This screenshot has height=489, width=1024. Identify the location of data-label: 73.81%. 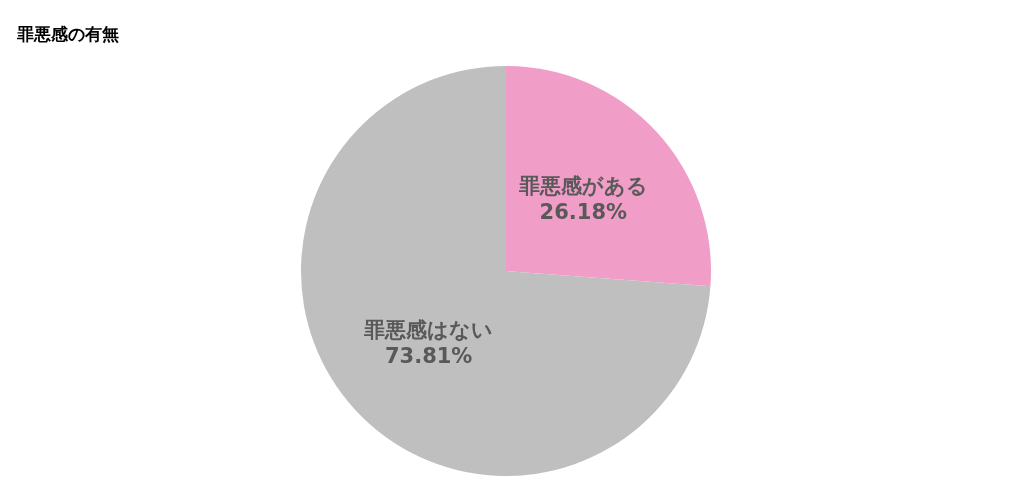
(428, 355).